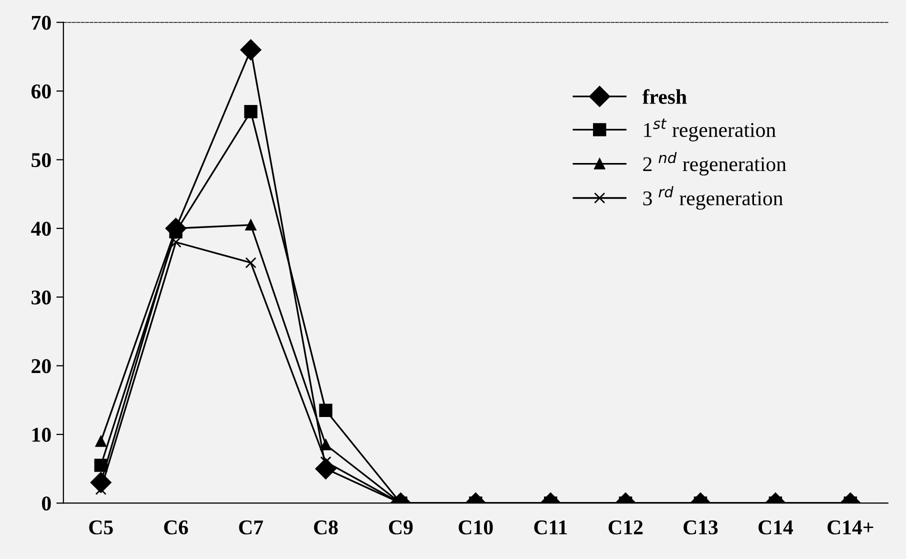 The width and height of the screenshot is (906, 559). I want to click on x-tick-label: C14, so click(776, 527).